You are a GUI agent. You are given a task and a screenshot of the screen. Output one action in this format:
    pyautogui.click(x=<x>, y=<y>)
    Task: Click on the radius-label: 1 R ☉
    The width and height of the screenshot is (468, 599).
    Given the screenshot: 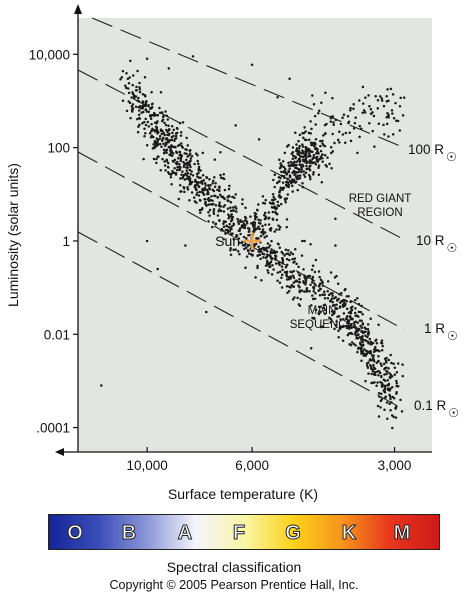 What is the action you would take?
    pyautogui.click(x=441, y=332)
    